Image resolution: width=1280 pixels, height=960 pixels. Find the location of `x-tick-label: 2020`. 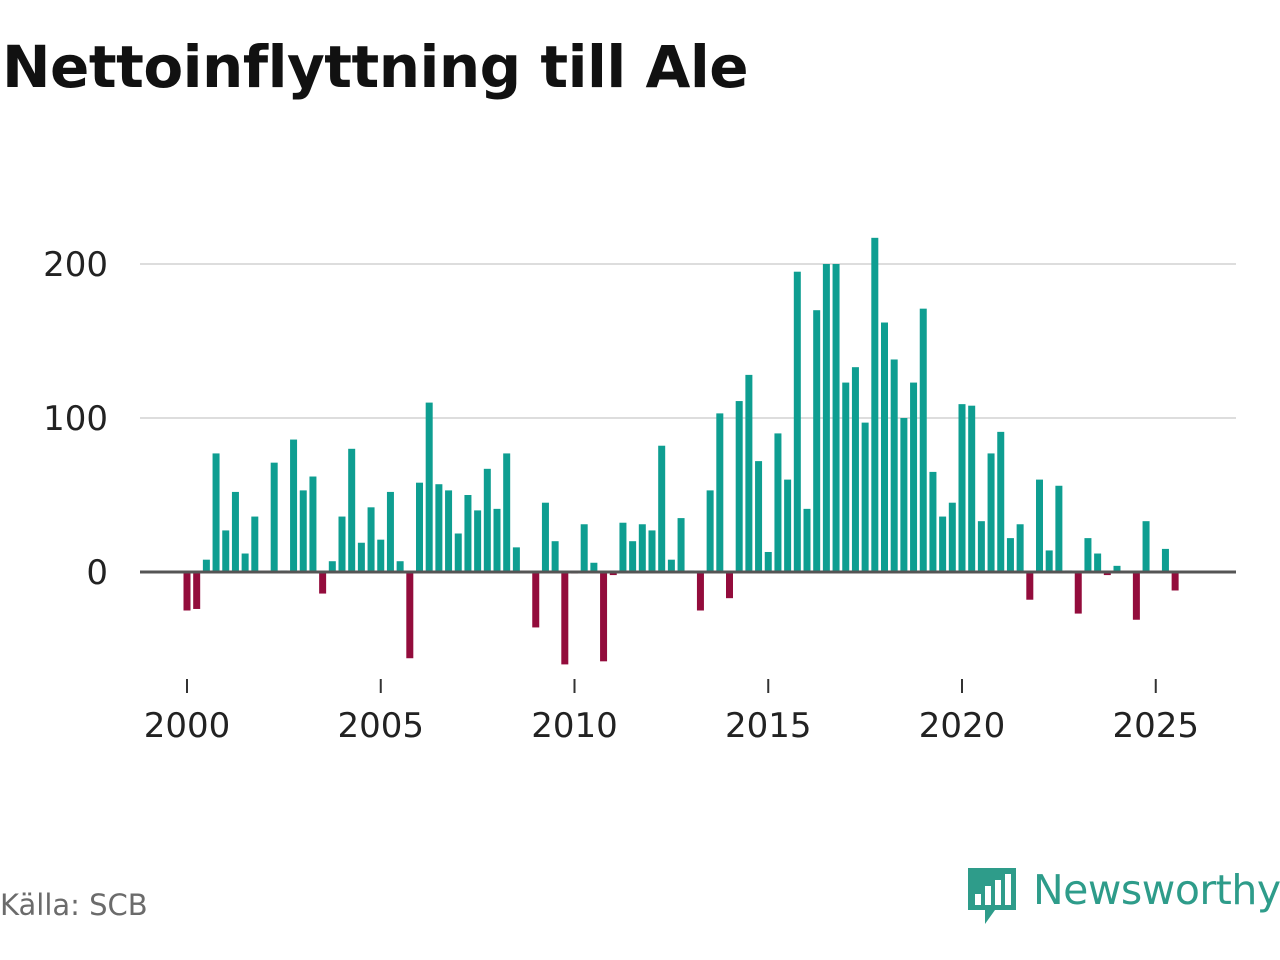

x-tick-label: 2020 is located at coordinates (962, 726).